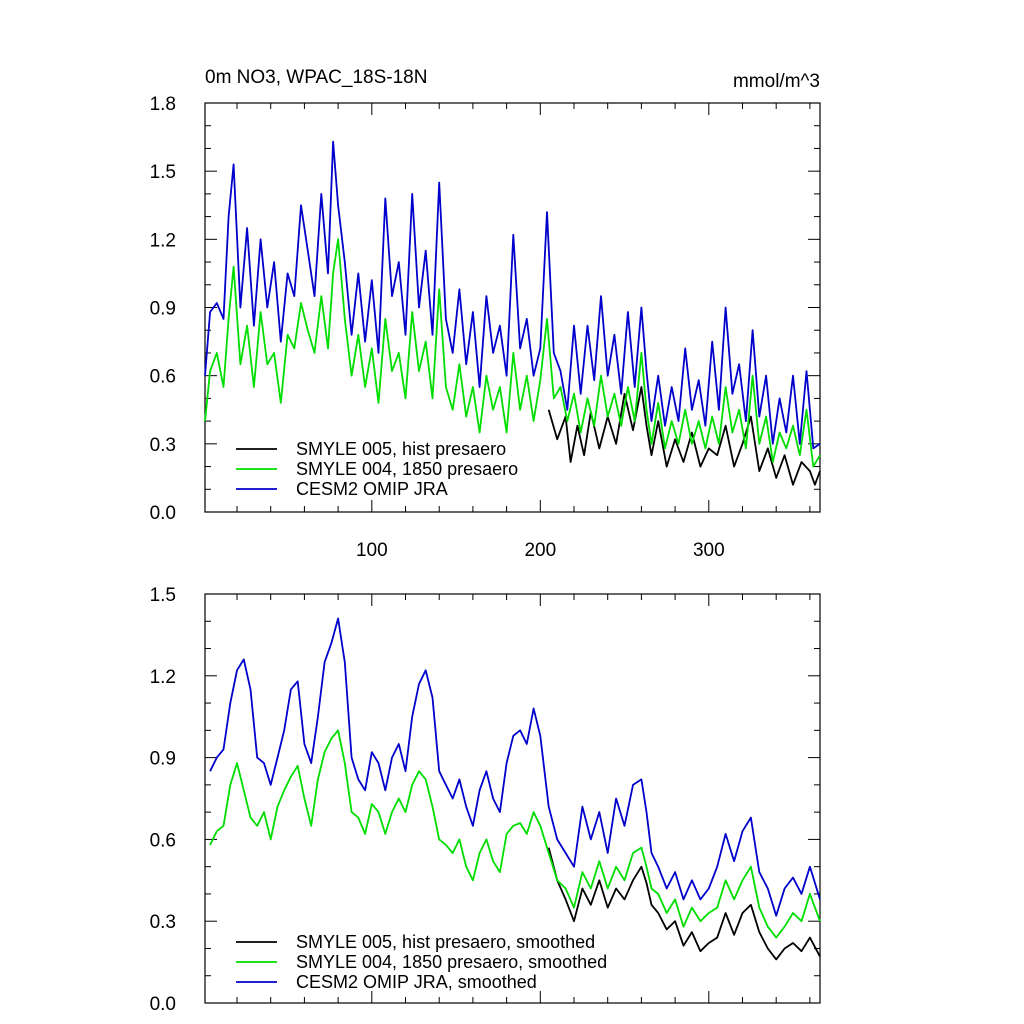 The image size is (1024, 1024). What do you see at coordinates (445, 942) in the screenshot?
I see `legend-label-0: SMYLE 005, hist presaero, smoothed` at bounding box center [445, 942].